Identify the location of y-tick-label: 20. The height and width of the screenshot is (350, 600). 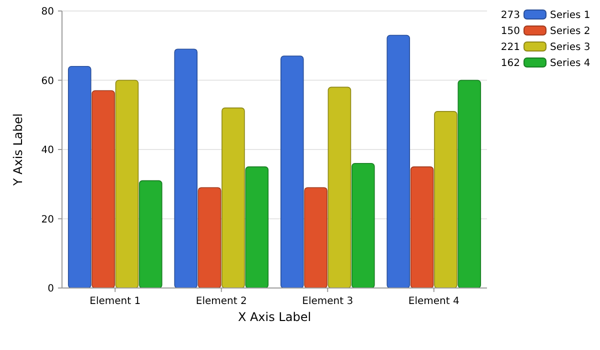
(47, 220).